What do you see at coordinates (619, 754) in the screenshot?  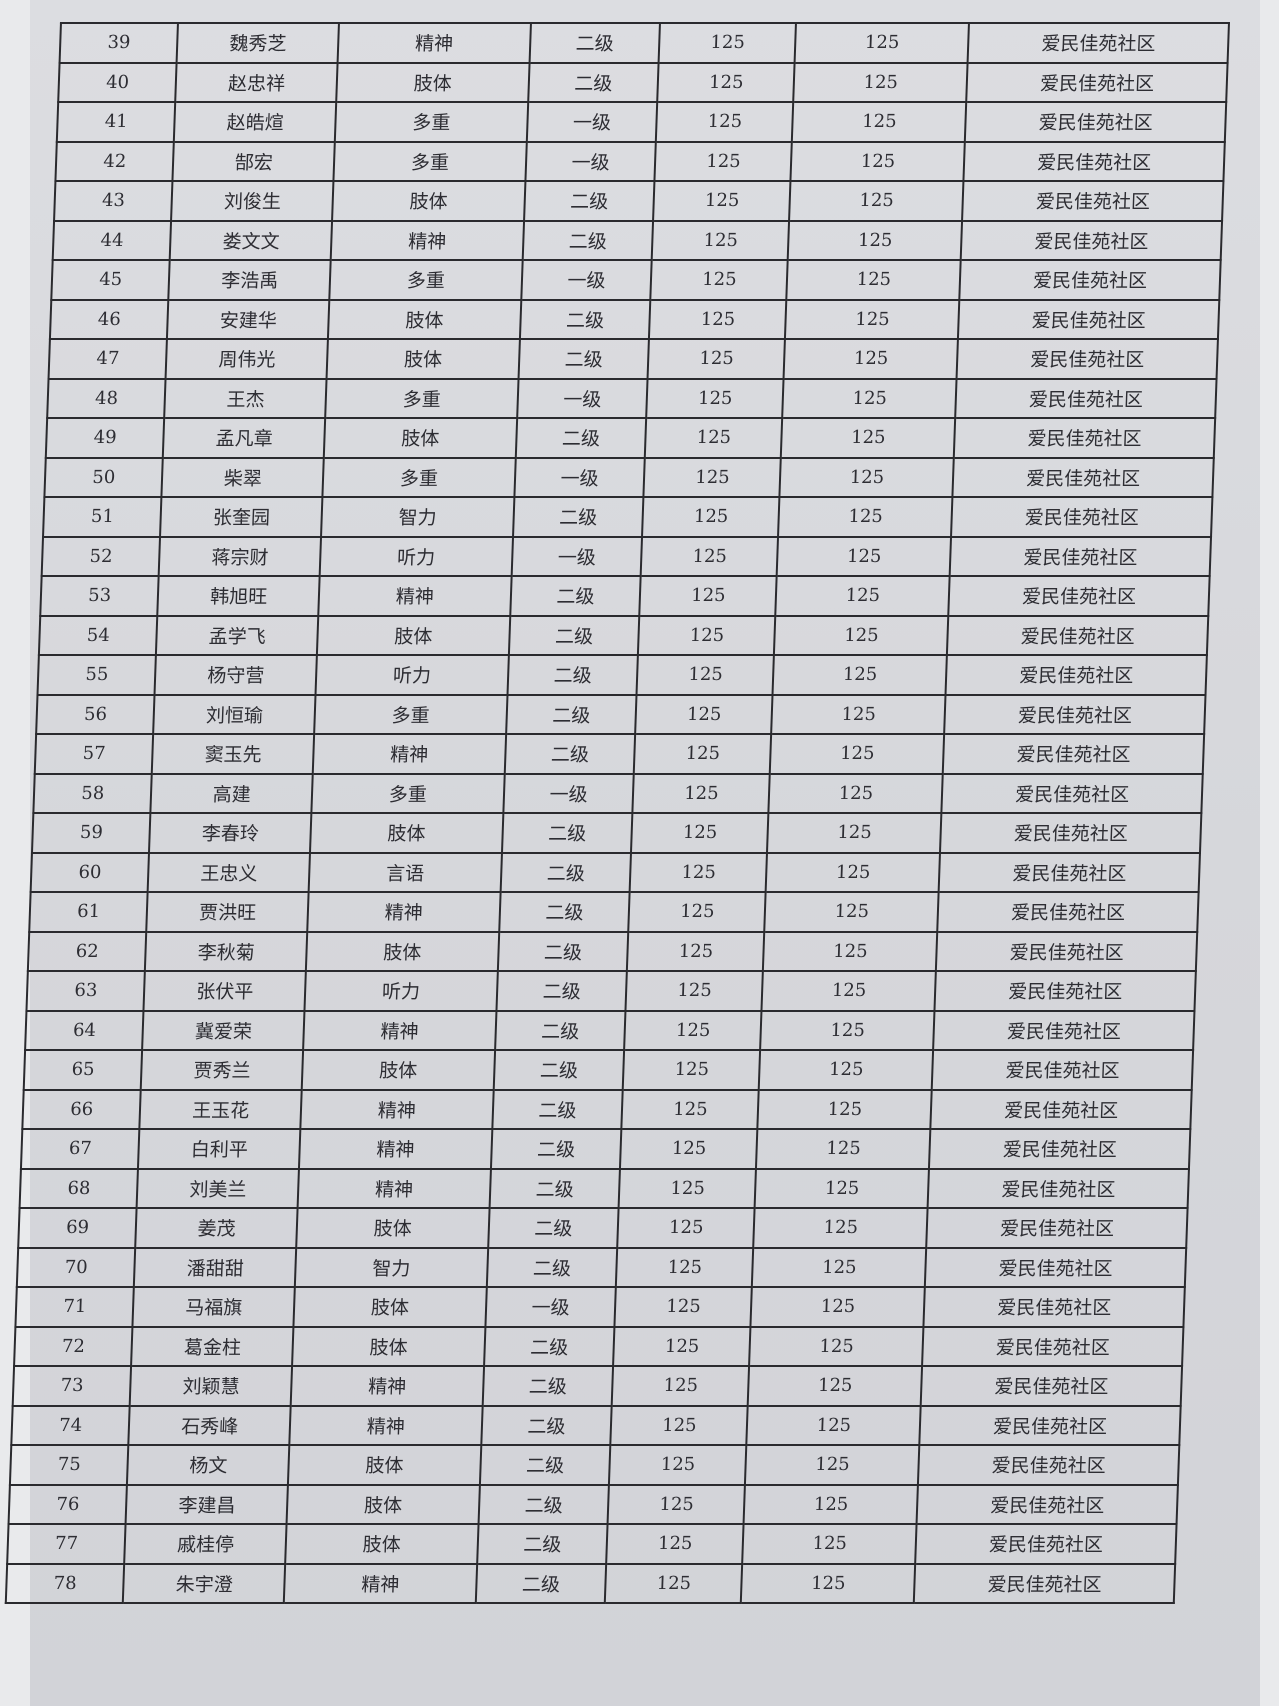 I see `table-row: 57 窦玉先 精神 二级 125 125 爱民佳苑社区` at bounding box center [619, 754].